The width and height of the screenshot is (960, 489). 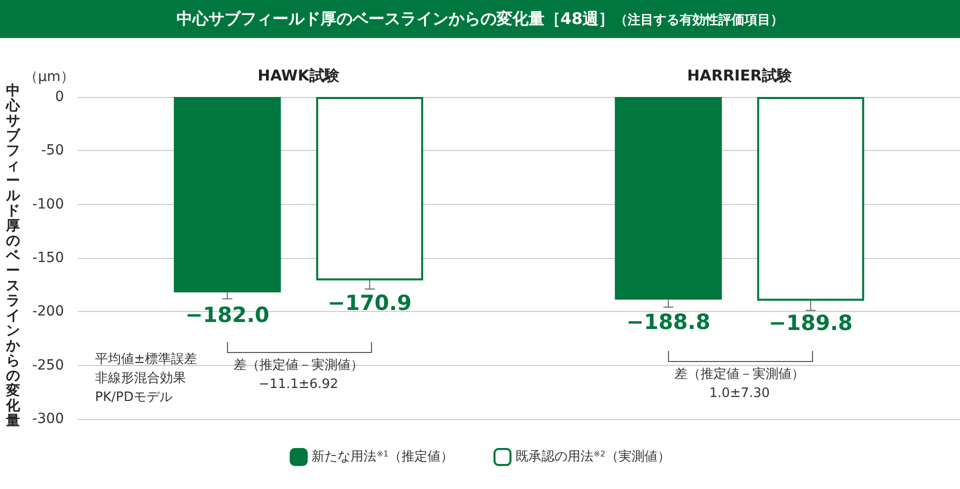 What do you see at coordinates (227, 314) in the screenshot?
I see `data-label: −182.0` at bounding box center [227, 314].